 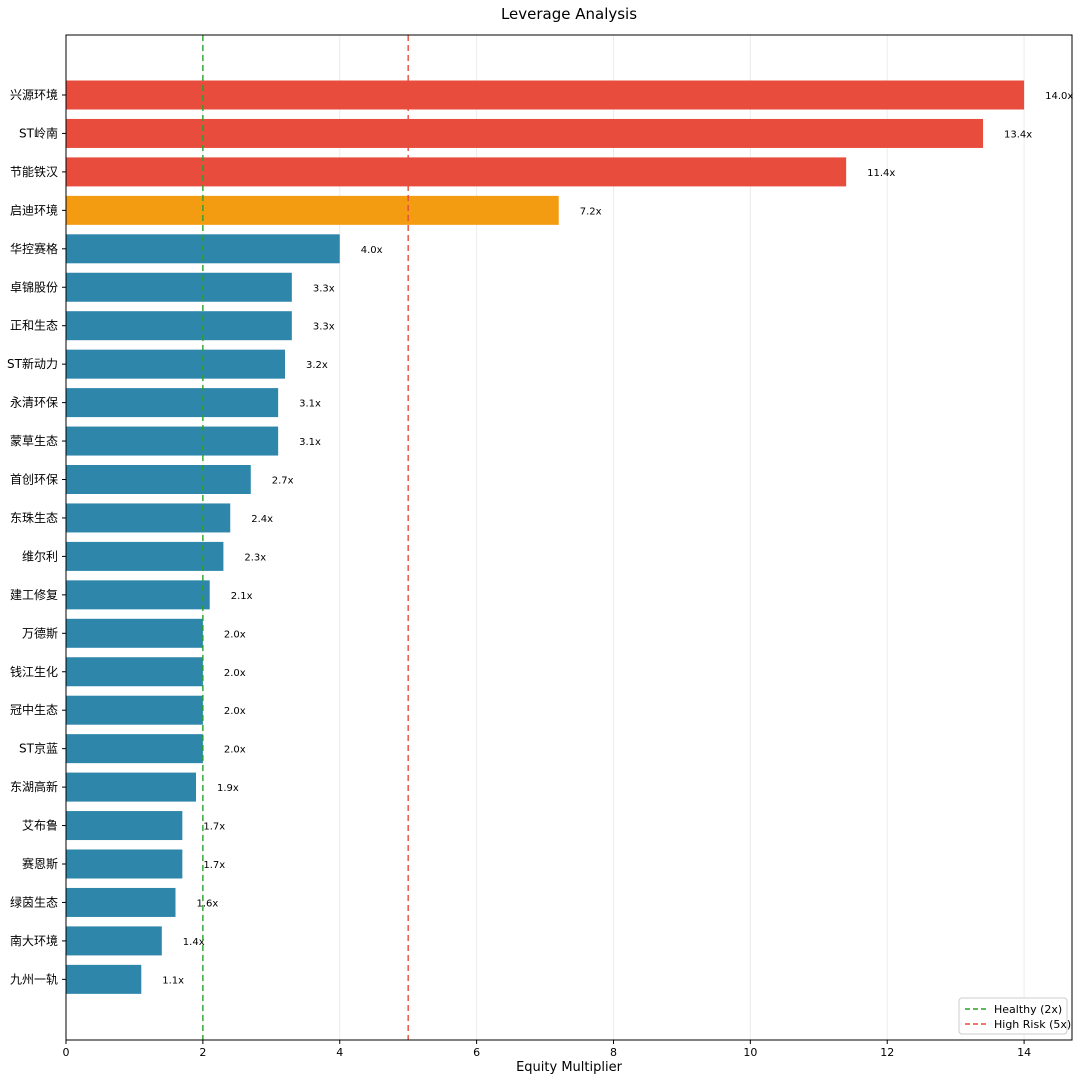 What do you see at coordinates (569, 14) in the screenshot?
I see `chart-title: Leverage Analysis` at bounding box center [569, 14].